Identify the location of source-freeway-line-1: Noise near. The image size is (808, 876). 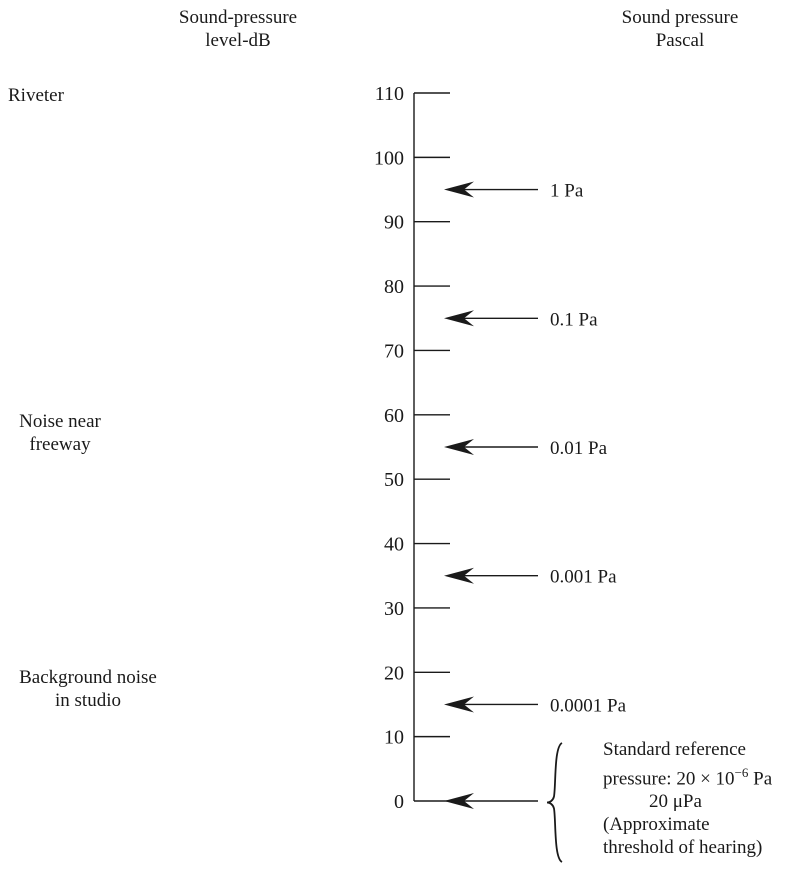
(60, 421).